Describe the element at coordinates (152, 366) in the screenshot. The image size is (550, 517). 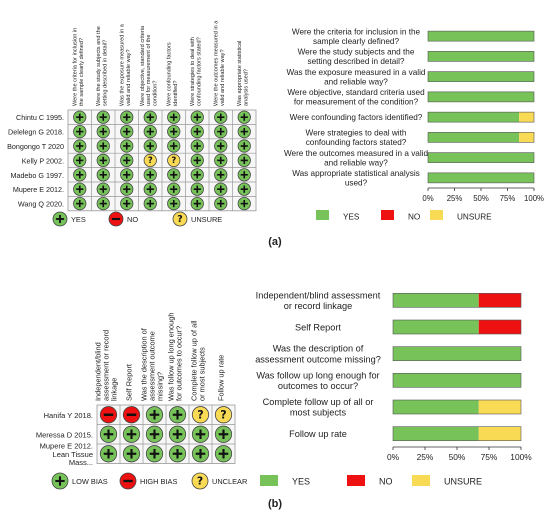
I see `panel-b-column-header: assessment outcome` at that location.